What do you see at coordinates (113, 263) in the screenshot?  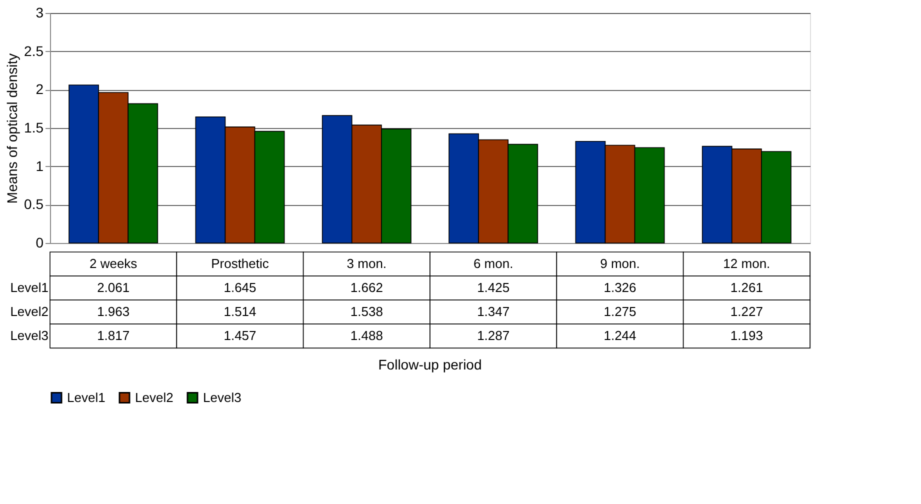 I see `x-tick-label: 2 weeks` at bounding box center [113, 263].